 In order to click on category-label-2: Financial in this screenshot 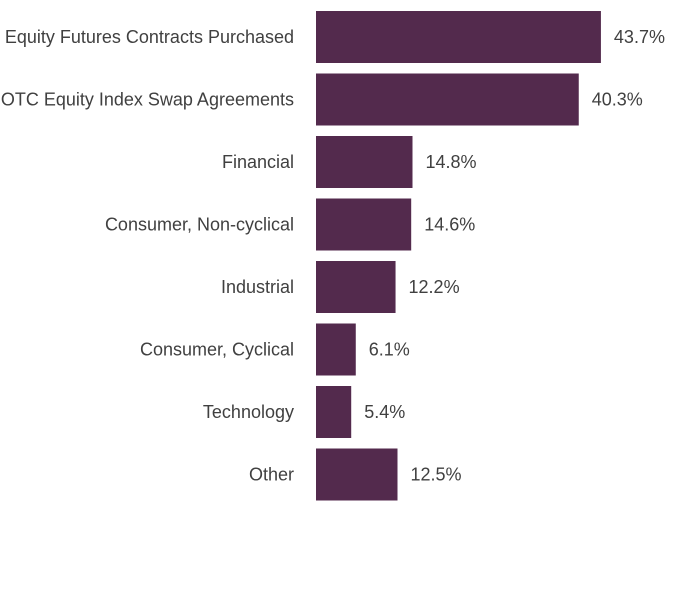, I will do `click(258, 162)`.